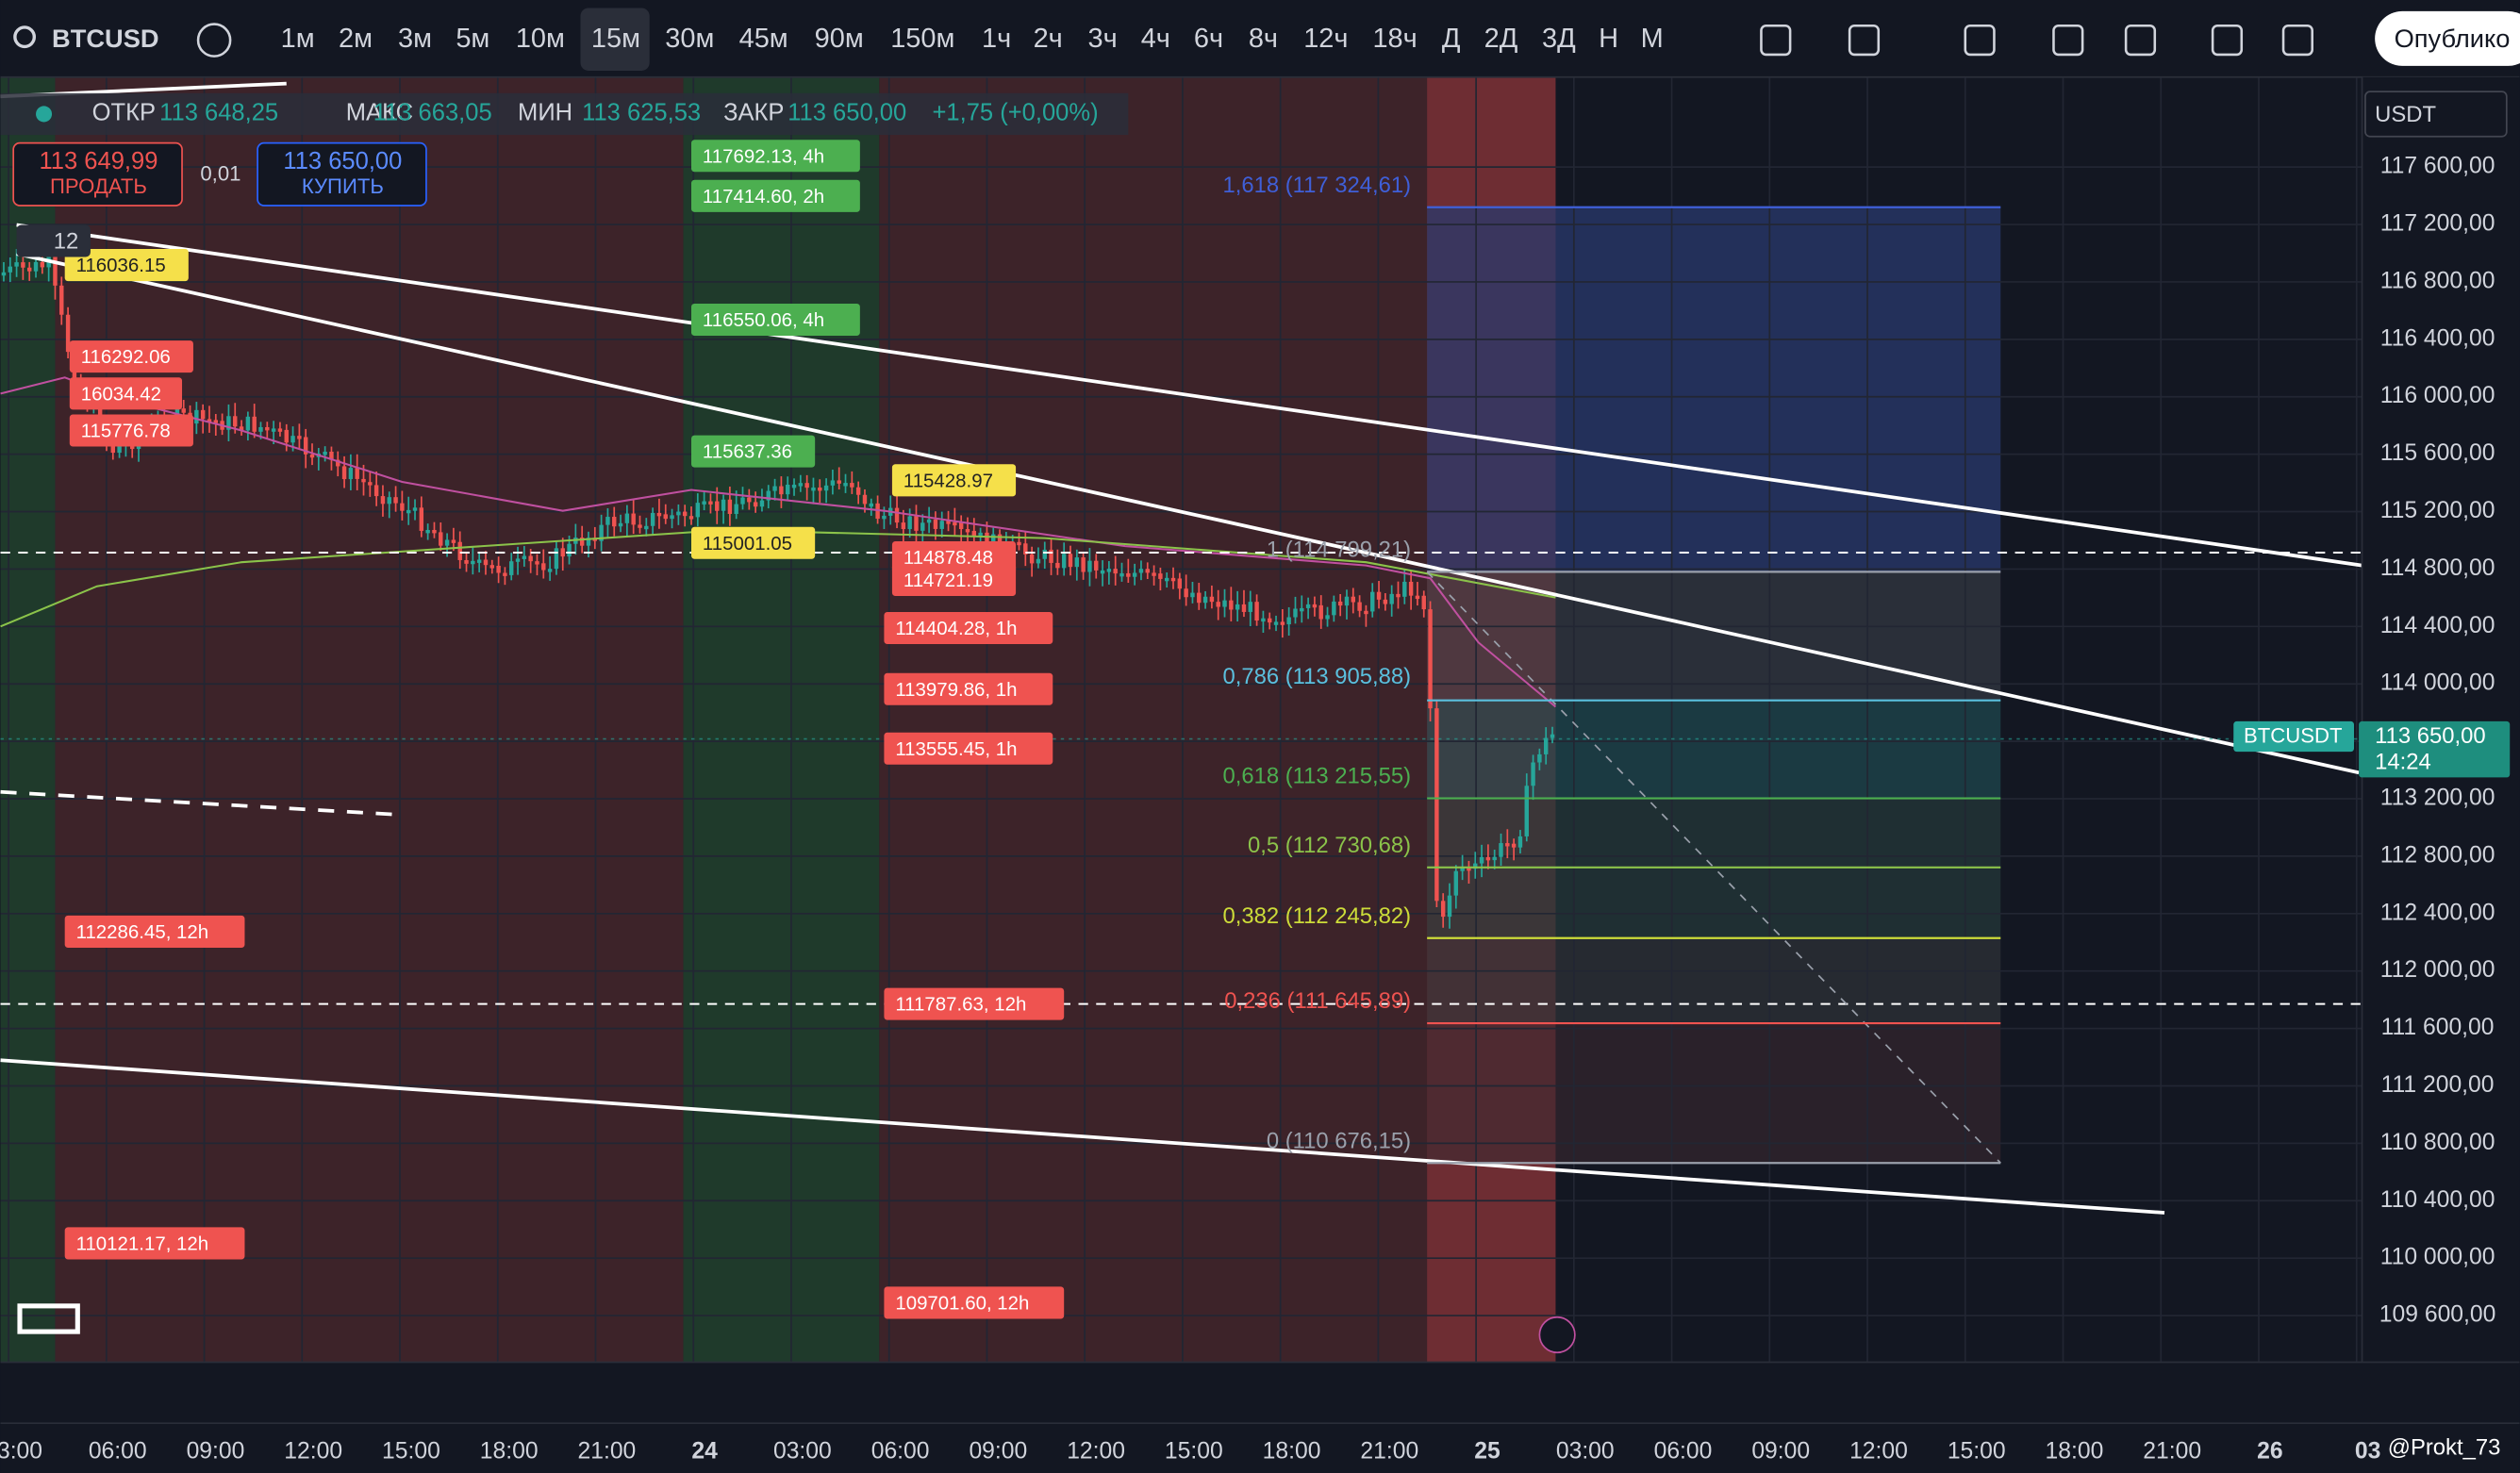 This screenshot has width=2520, height=1473. I want to click on add-symbol, so click(214, 40).